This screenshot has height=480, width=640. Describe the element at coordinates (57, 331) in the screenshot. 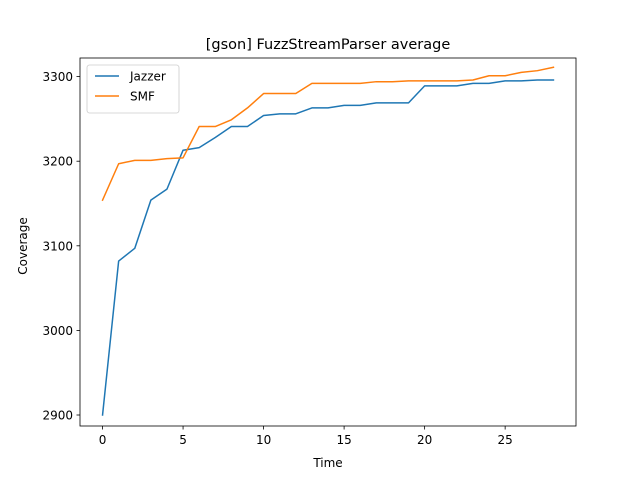

I see `y-tick-label: 3000` at that location.